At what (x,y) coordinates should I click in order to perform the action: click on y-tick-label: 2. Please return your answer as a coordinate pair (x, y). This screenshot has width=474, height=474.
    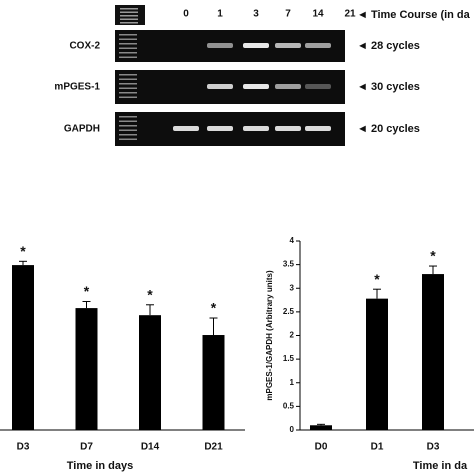
    Looking at the image, I should click on (292, 335).